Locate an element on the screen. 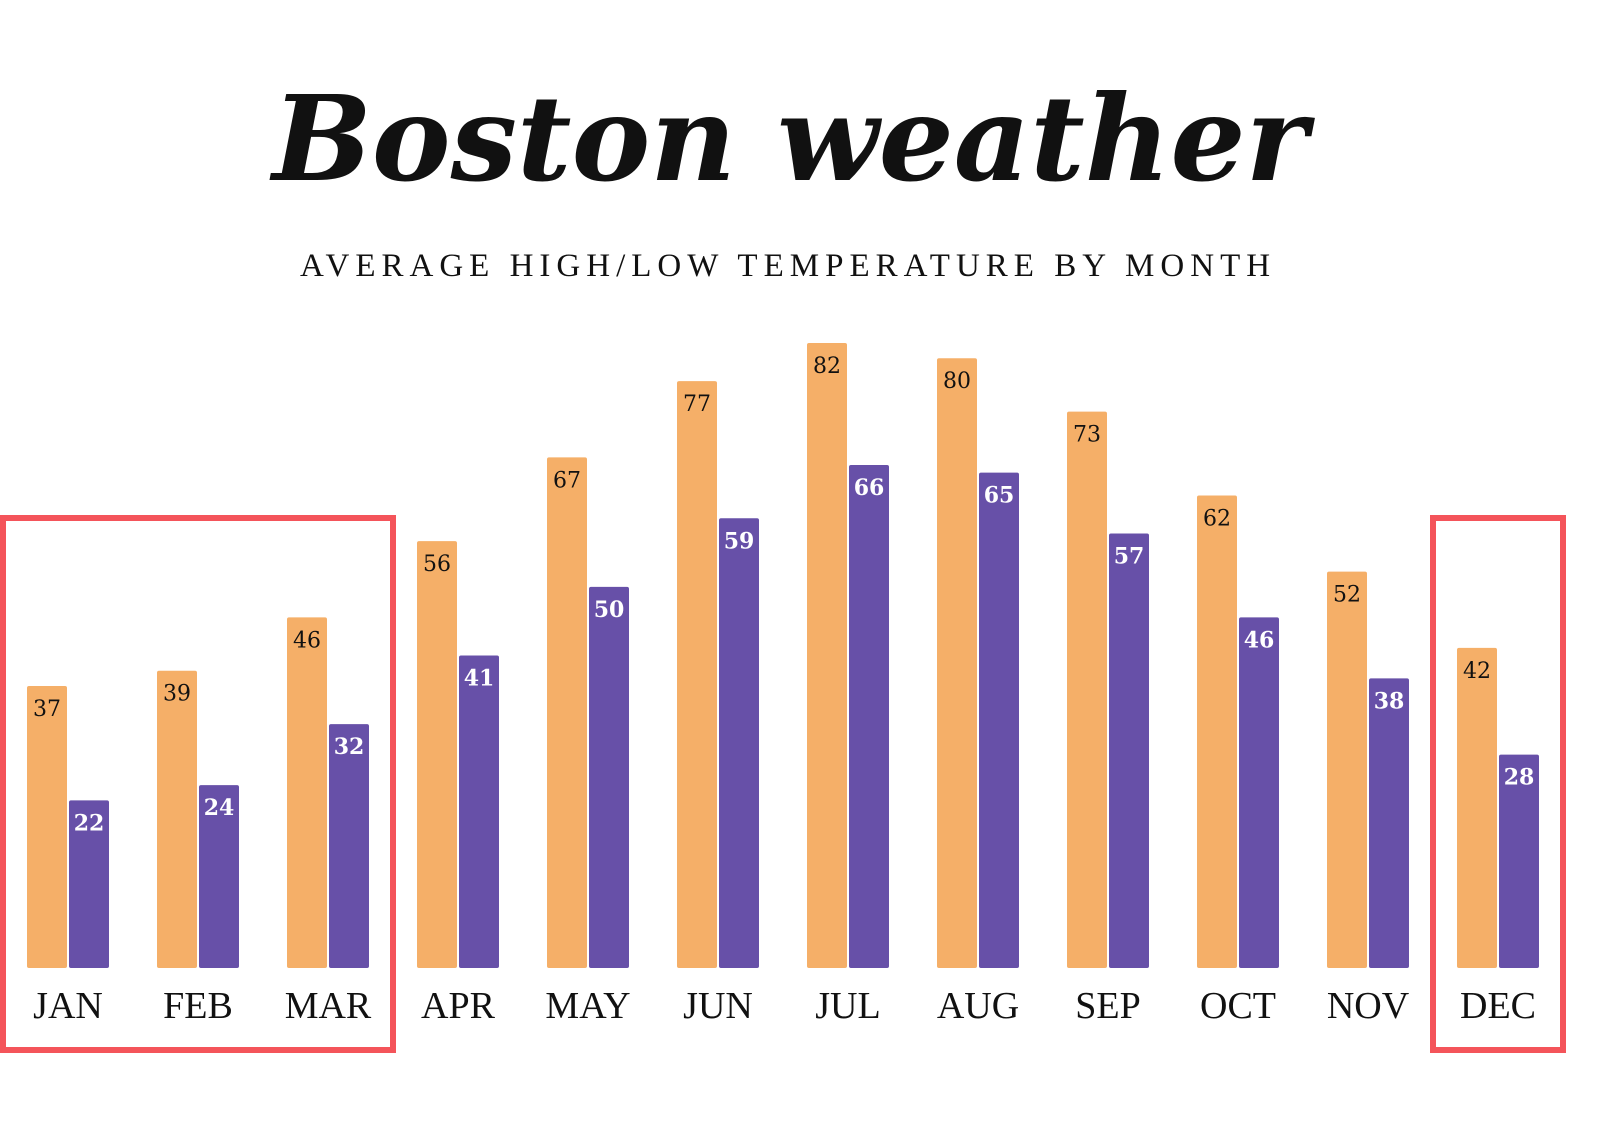 Image resolution: width=1600 pixels, height=1142 pixels. value-label-high-jun: 77 is located at coordinates (697, 404).